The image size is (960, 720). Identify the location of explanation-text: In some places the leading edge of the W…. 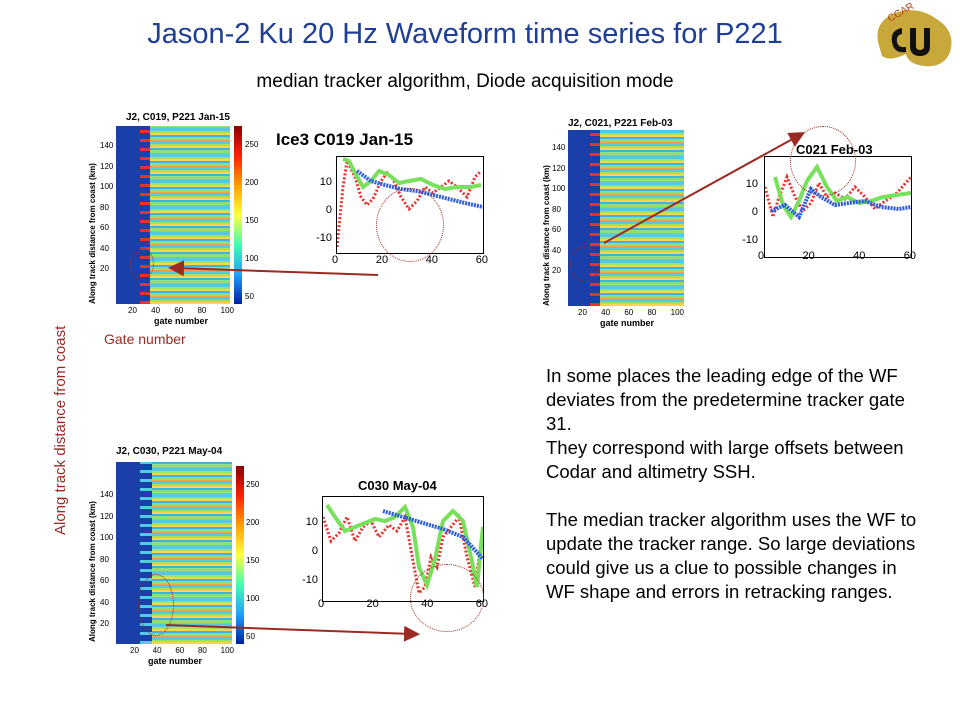
(736, 496).